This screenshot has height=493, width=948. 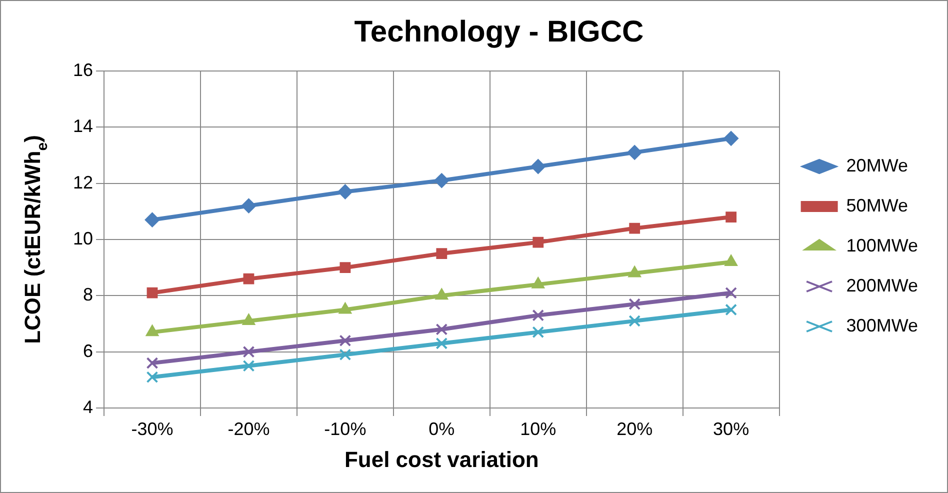 I want to click on legend-label: 100MWe, so click(x=882, y=245).